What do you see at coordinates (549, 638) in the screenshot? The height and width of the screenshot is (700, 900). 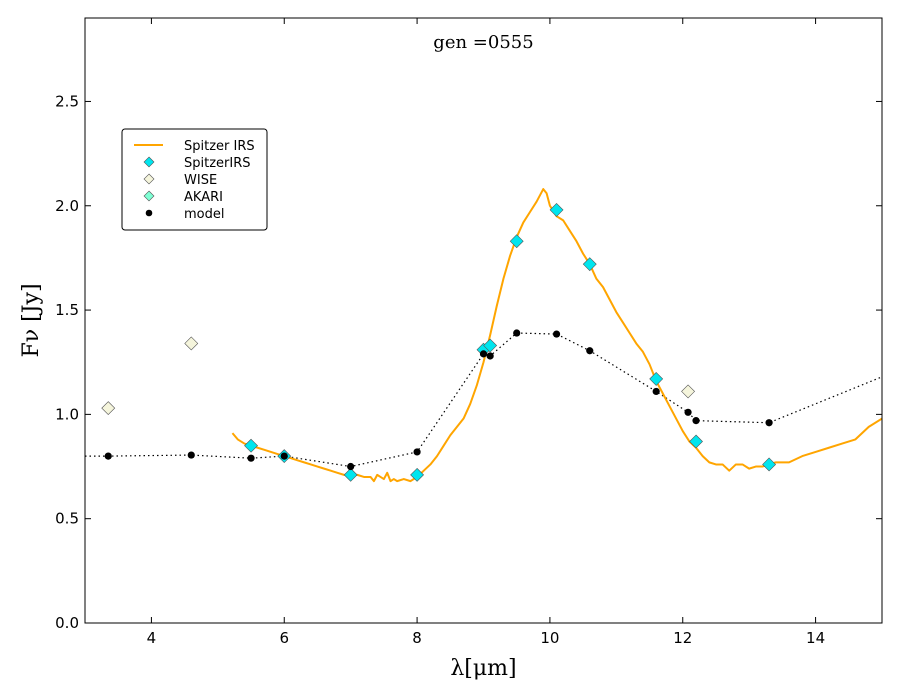 I see `x-tick-label: 10` at bounding box center [549, 638].